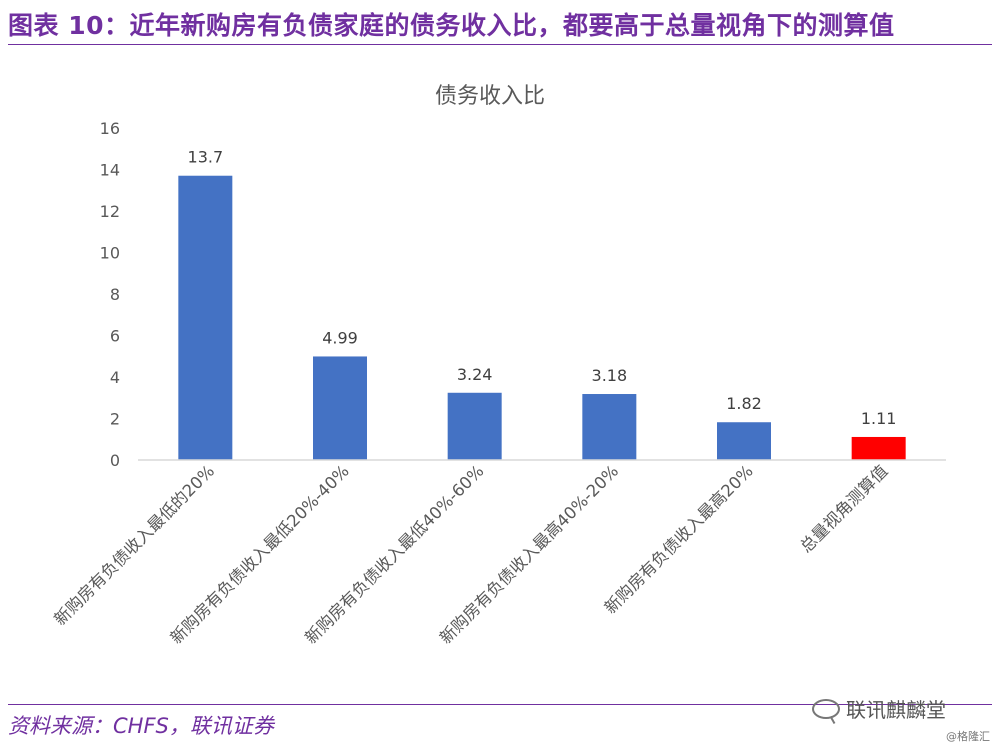 Image resolution: width=1000 pixels, height=749 pixels. I want to click on chart-title: 债务收入比, so click(490, 96).